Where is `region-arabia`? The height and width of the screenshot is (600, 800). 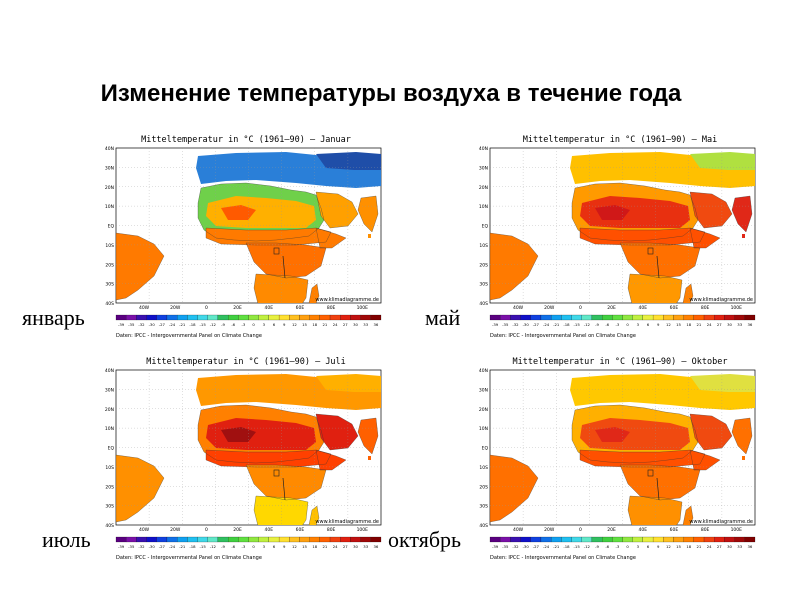 region-arabia is located at coordinates (337, 210).